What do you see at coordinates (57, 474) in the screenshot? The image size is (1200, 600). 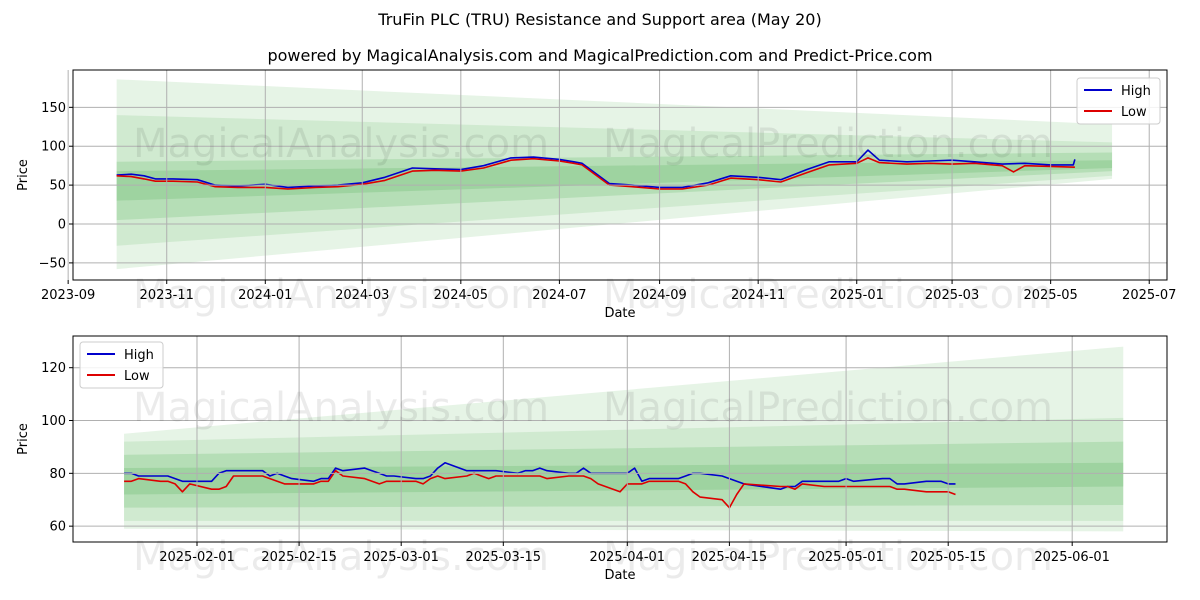 I see `y-tick-label: 80` at bounding box center [57, 474].